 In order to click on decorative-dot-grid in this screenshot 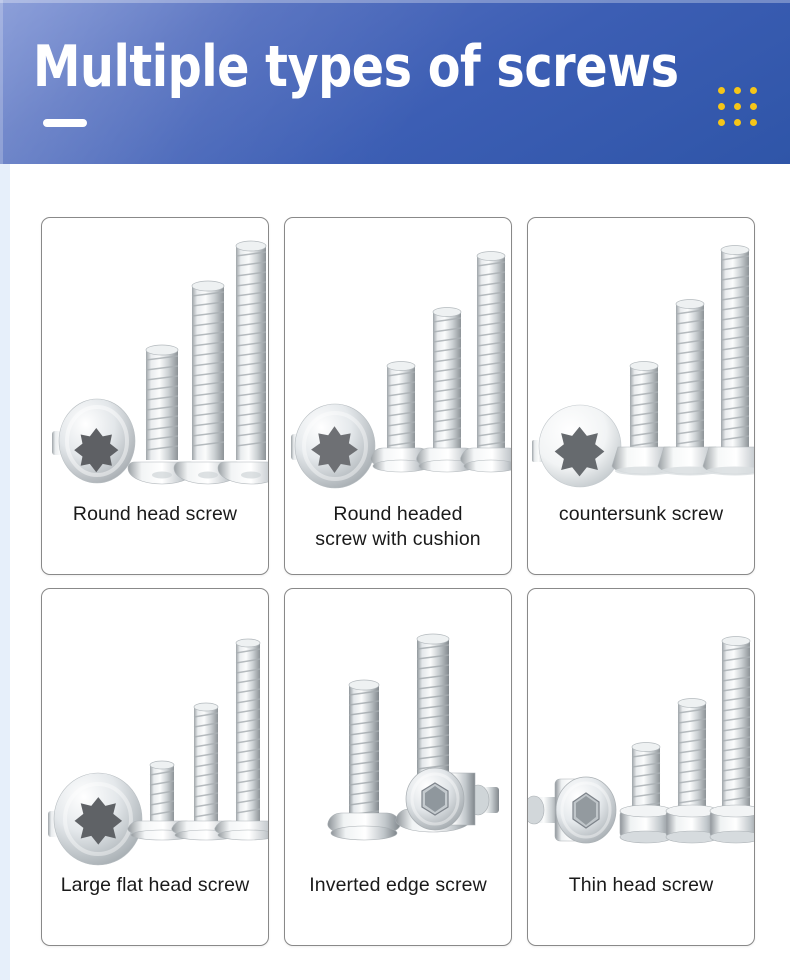, I will do `click(738, 107)`.